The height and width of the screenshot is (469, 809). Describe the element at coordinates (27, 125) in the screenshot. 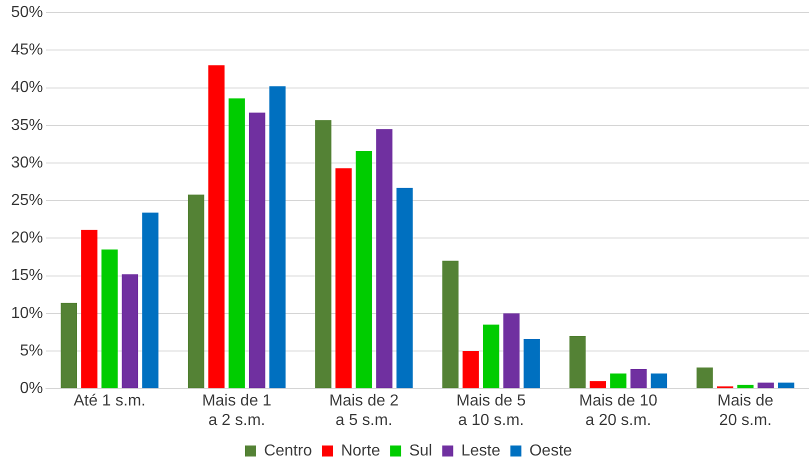

I see `y-tick-label: 35%` at that location.